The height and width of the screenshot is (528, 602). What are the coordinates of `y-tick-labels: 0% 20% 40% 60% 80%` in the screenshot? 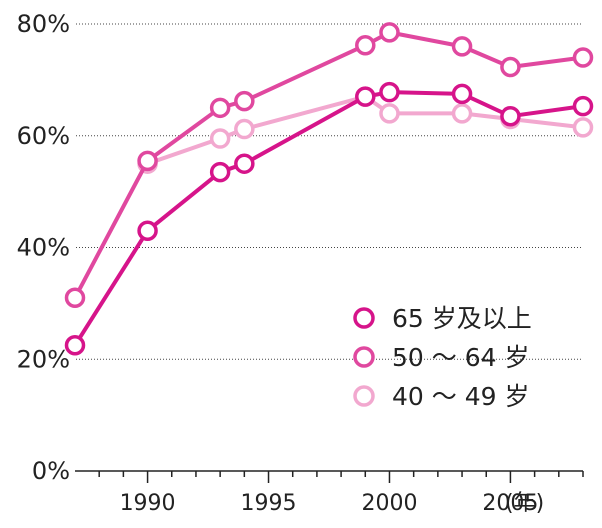 It's located at (43, 247).